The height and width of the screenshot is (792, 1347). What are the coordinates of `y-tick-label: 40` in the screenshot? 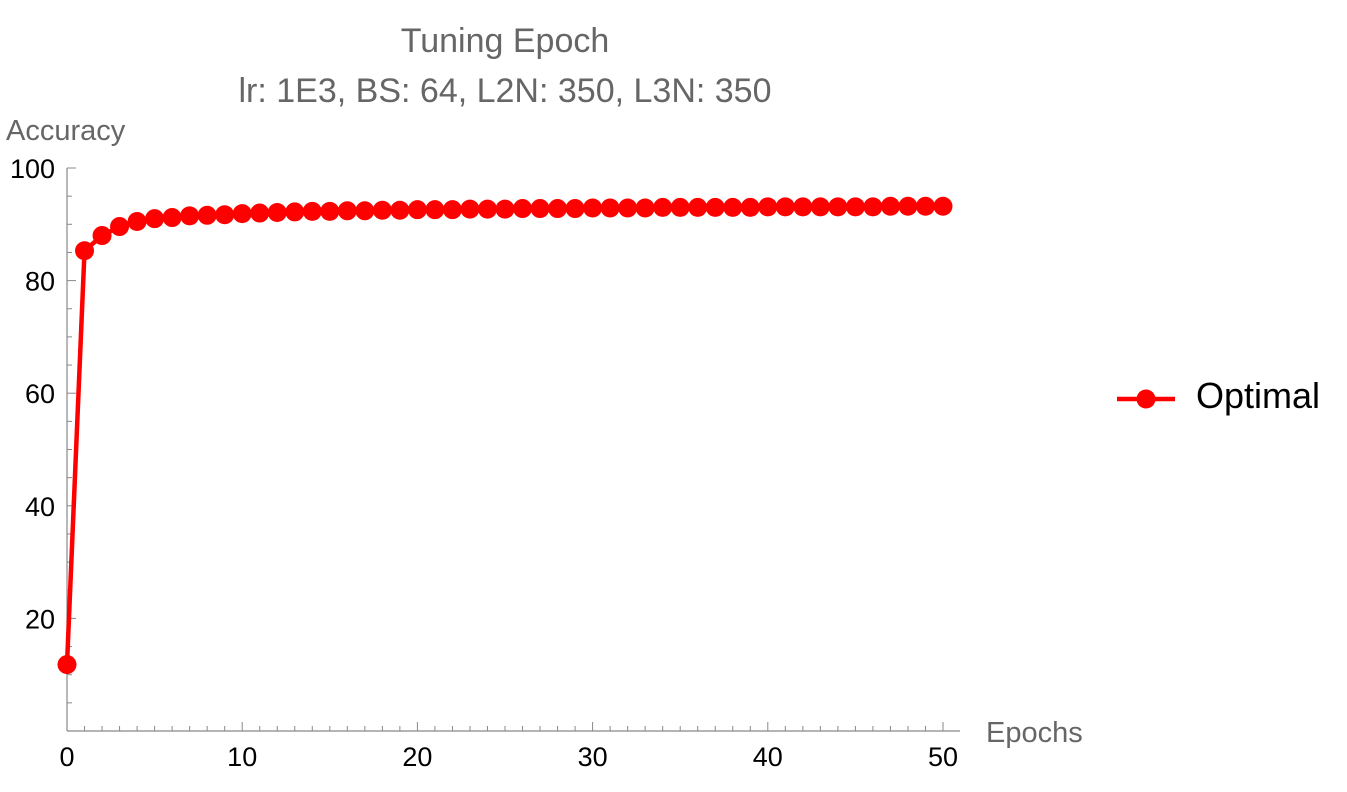 It's located at (40, 507).